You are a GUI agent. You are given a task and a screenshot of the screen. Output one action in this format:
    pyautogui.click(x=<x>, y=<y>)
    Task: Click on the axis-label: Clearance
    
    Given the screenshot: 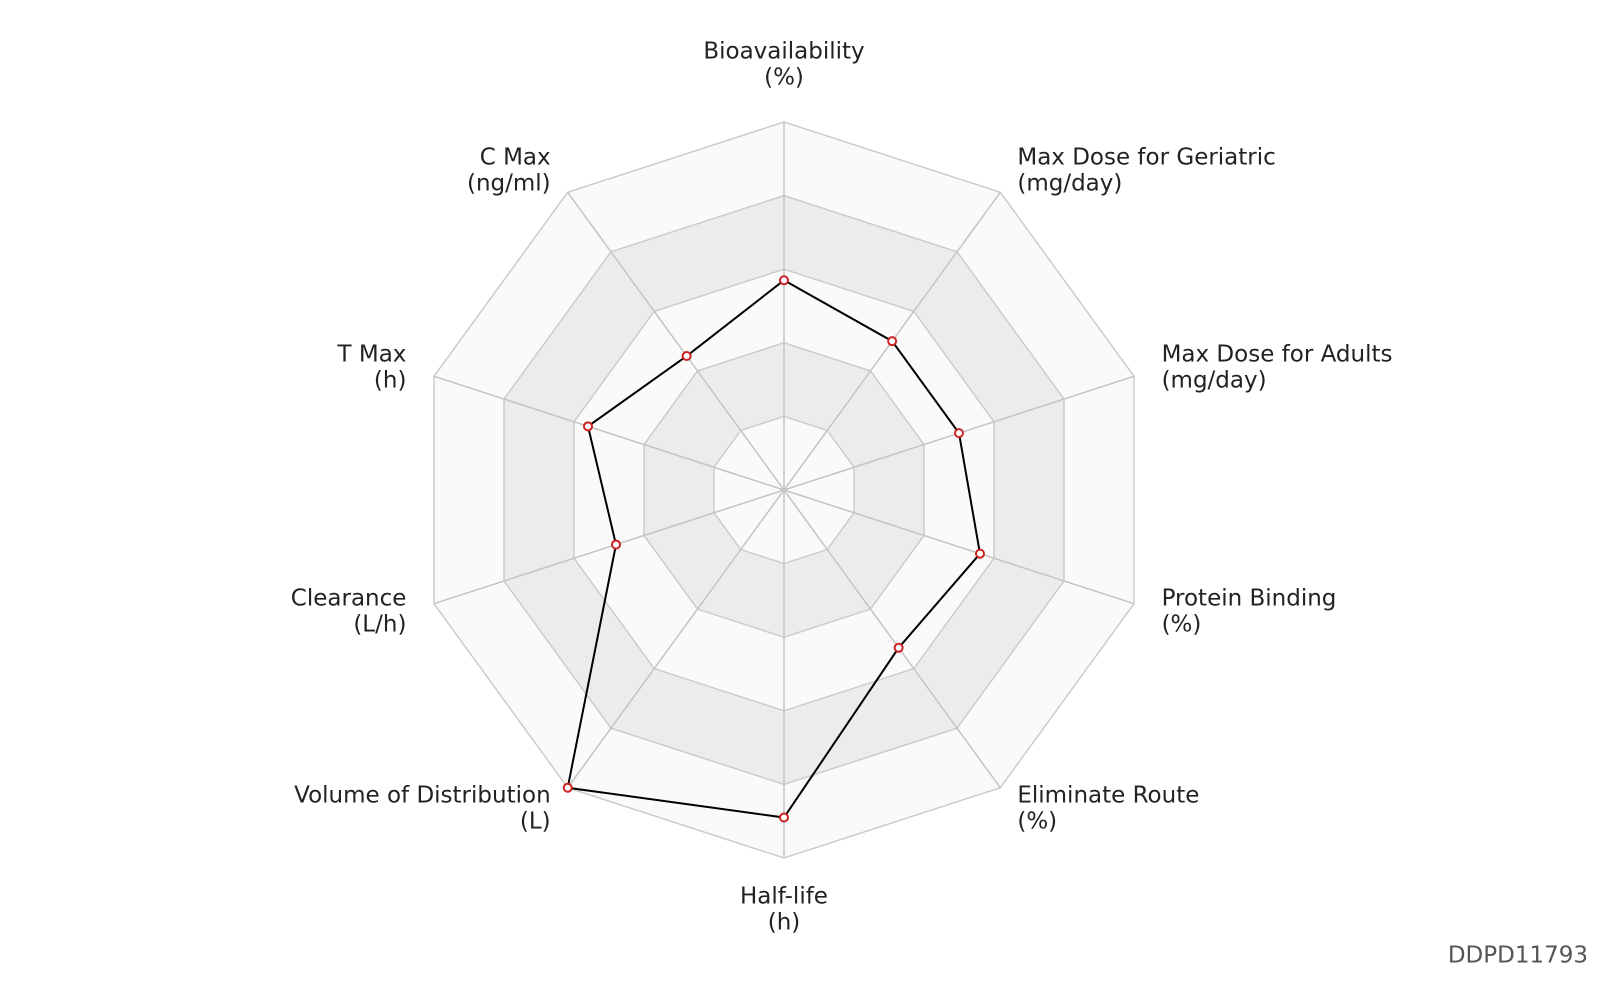 What is the action you would take?
    pyautogui.click(x=349, y=598)
    